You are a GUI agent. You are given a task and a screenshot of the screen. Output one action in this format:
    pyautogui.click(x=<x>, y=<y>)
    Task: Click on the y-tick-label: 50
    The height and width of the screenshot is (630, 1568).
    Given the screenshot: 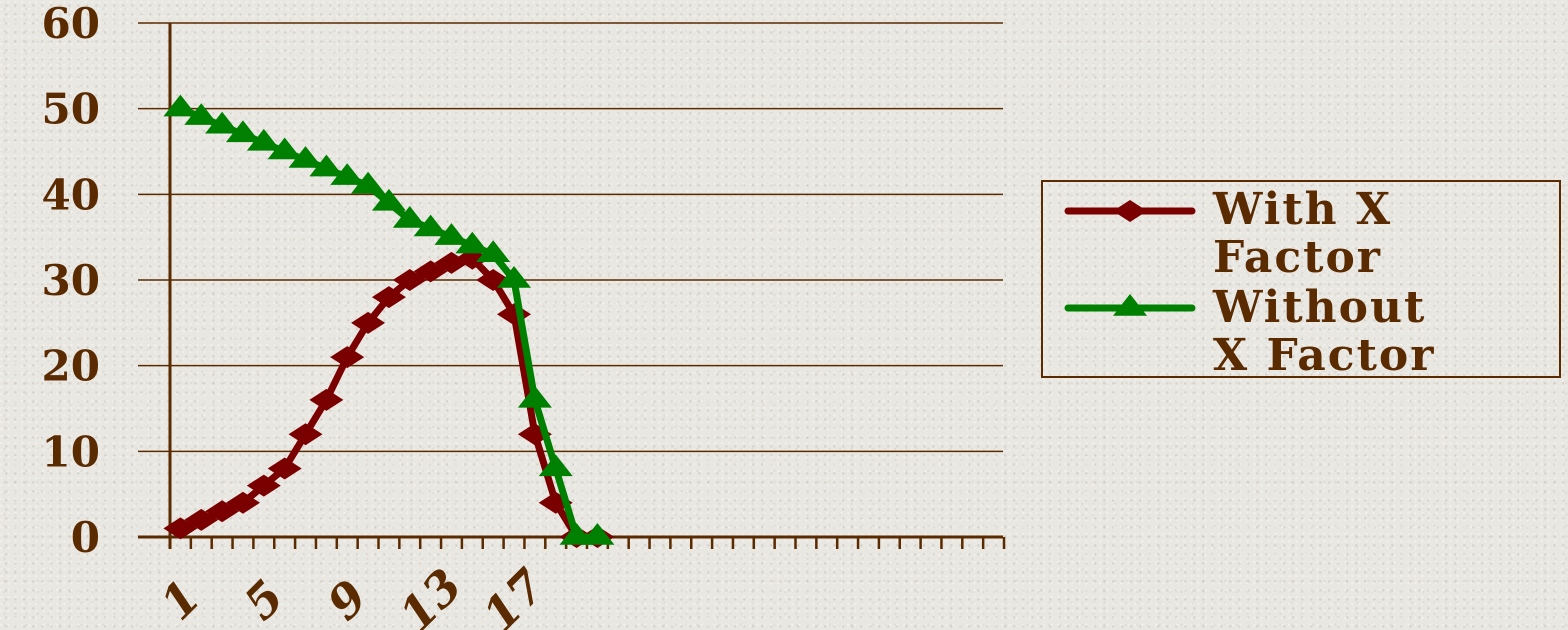 What is the action you would take?
    pyautogui.click(x=71, y=109)
    